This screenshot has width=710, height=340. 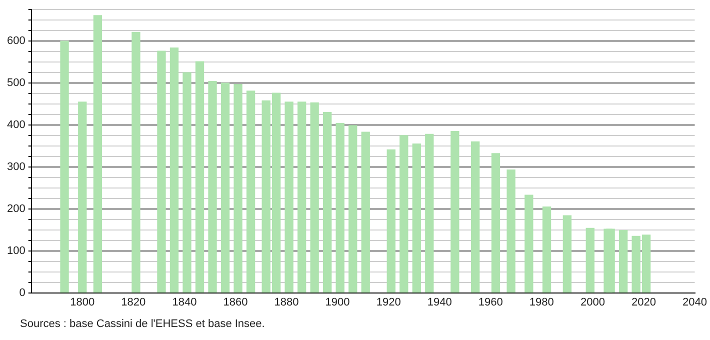 What do you see at coordinates (439, 302) in the screenshot?
I see `x-tick-label: 1940` at bounding box center [439, 302].